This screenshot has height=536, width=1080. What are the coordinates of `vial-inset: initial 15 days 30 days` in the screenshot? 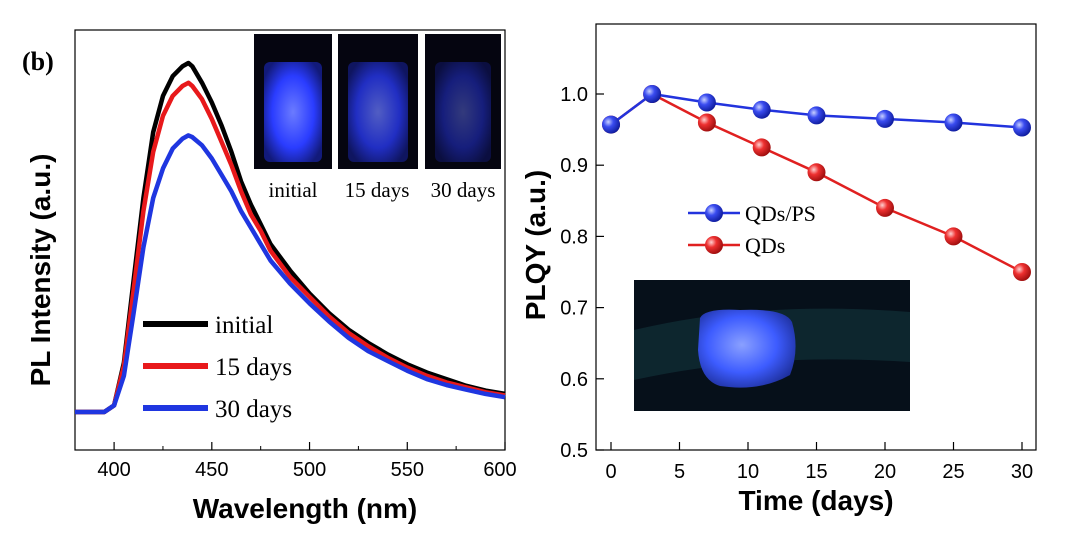 It's located at (377, 118).